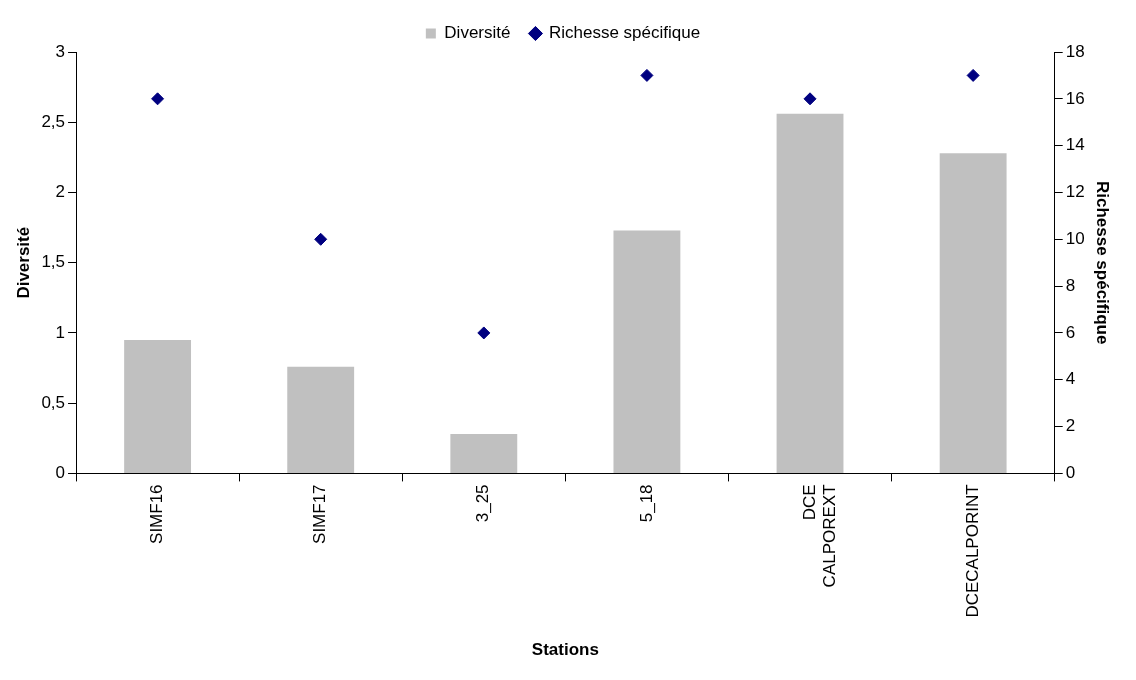 This screenshot has height=680, width=1136. What do you see at coordinates (1070, 379) in the screenshot?
I see `y2-tick-label: 4` at bounding box center [1070, 379].